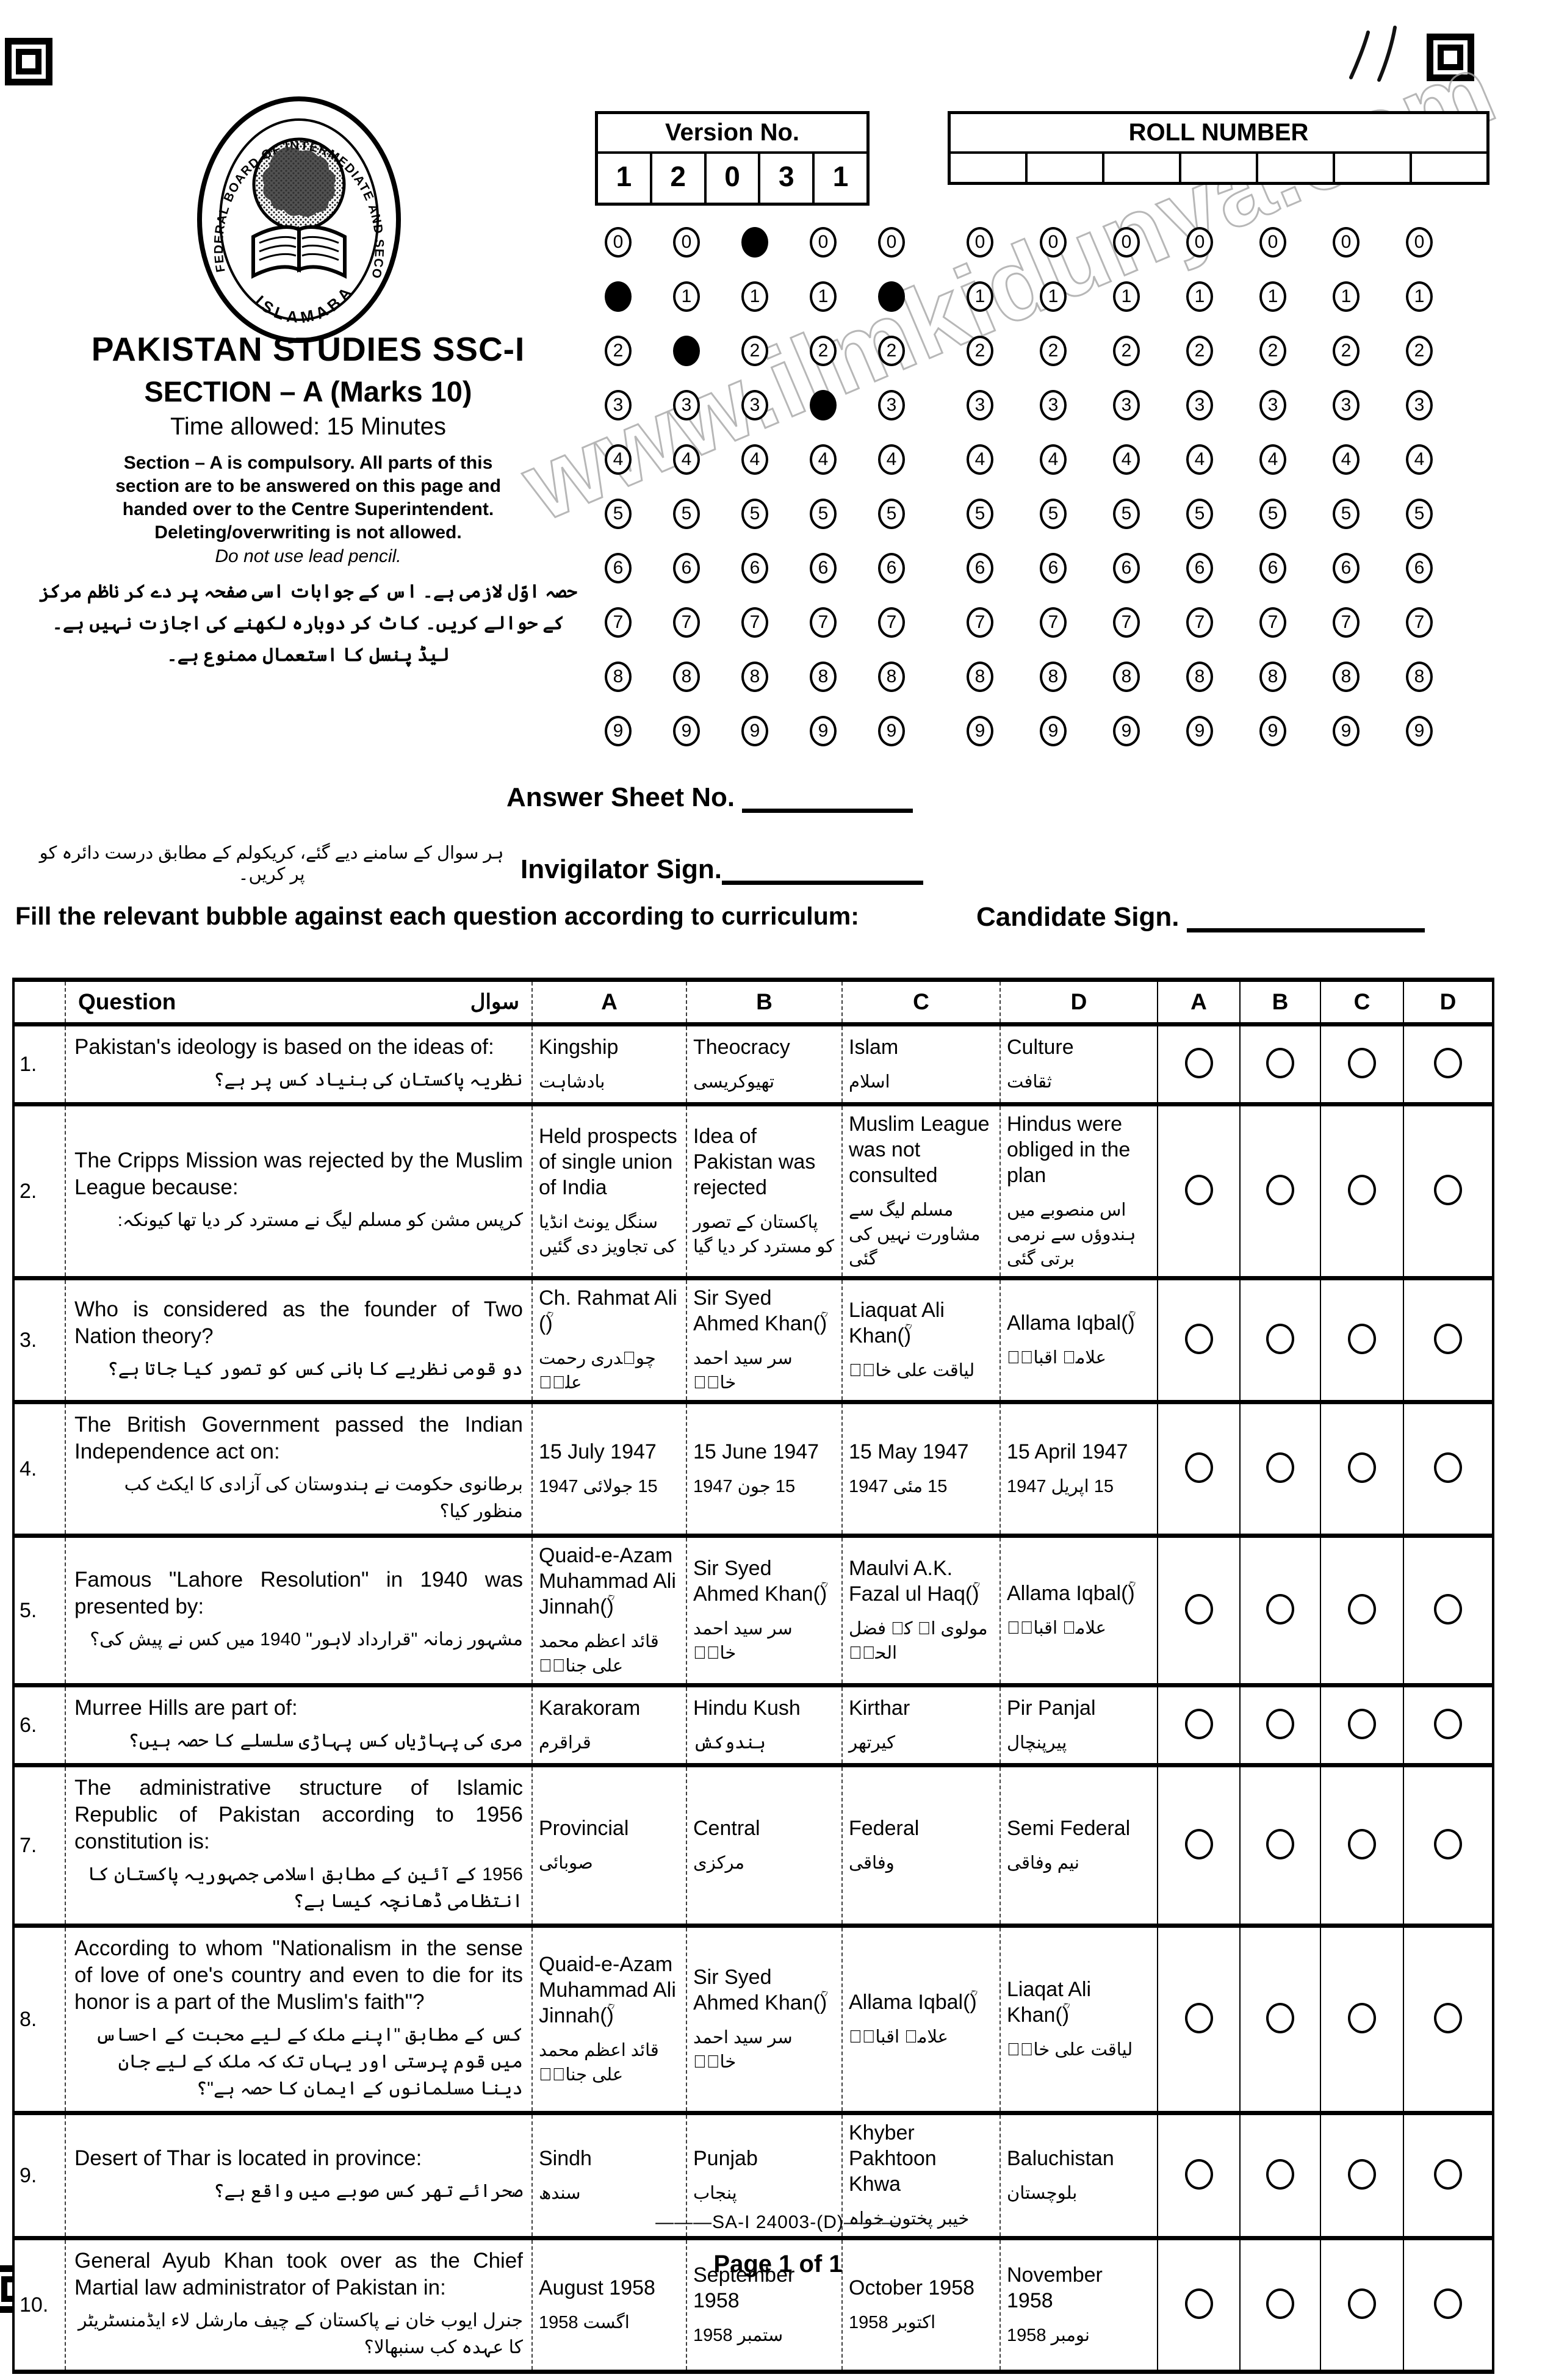 This screenshot has width=1556, height=2380. What do you see at coordinates (823, 296) in the screenshot?
I see `version-bubble-col4-digit-1: 1` at bounding box center [823, 296].